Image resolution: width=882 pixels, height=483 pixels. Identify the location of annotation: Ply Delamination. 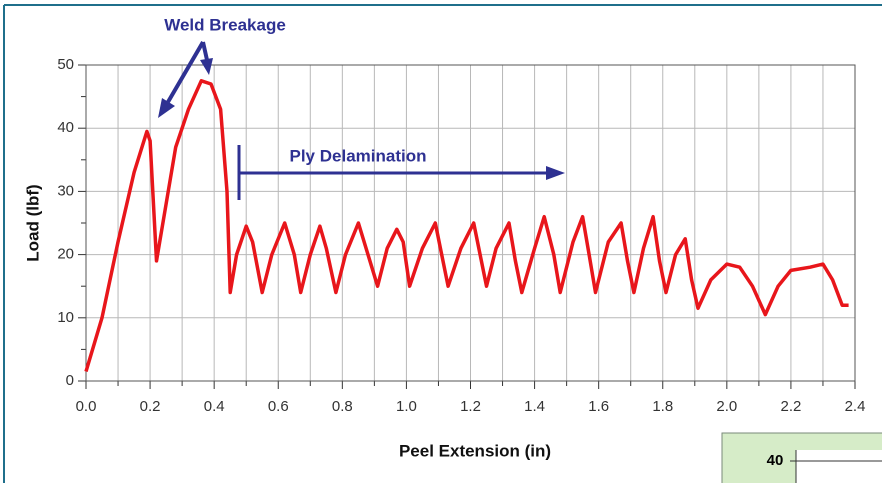
(358, 155).